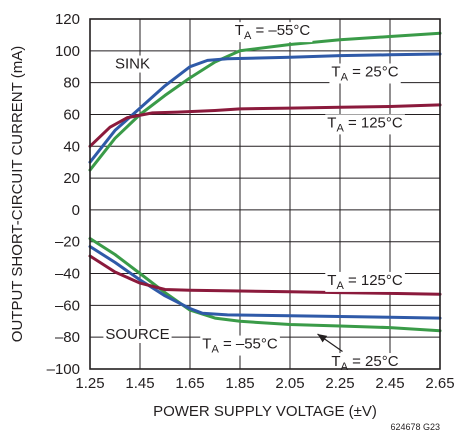 The height and width of the screenshot is (435, 459). What do you see at coordinates (71, 83) in the screenshot?
I see `y-tick-label: 80` at bounding box center [71, 83].